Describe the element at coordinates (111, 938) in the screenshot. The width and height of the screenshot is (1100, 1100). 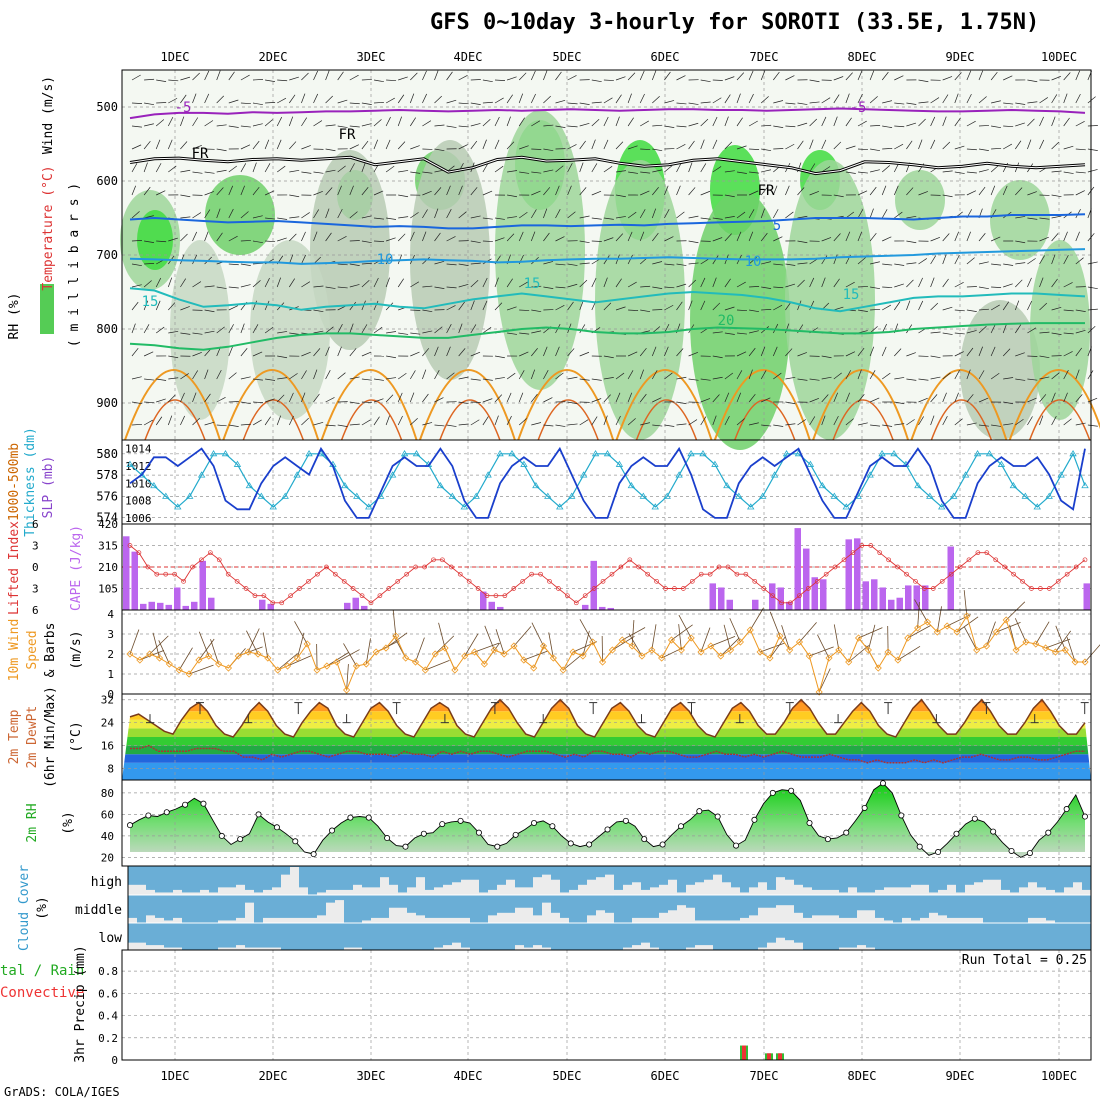
I see `cloud-label-low: low` at that location.